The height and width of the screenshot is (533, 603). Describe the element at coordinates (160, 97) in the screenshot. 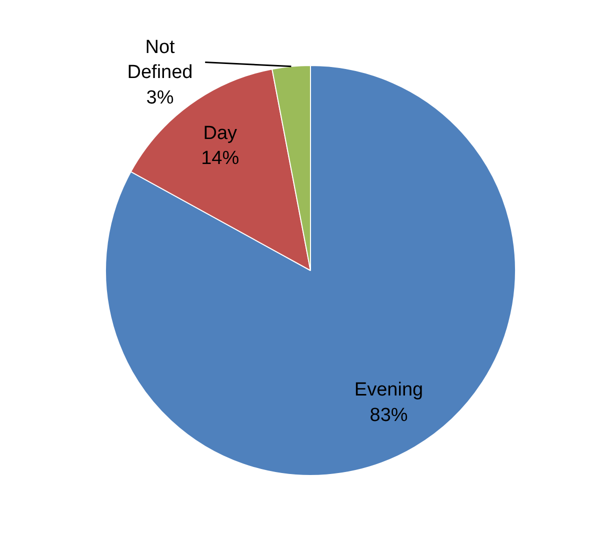

I see `data-label: 3%` at that location.